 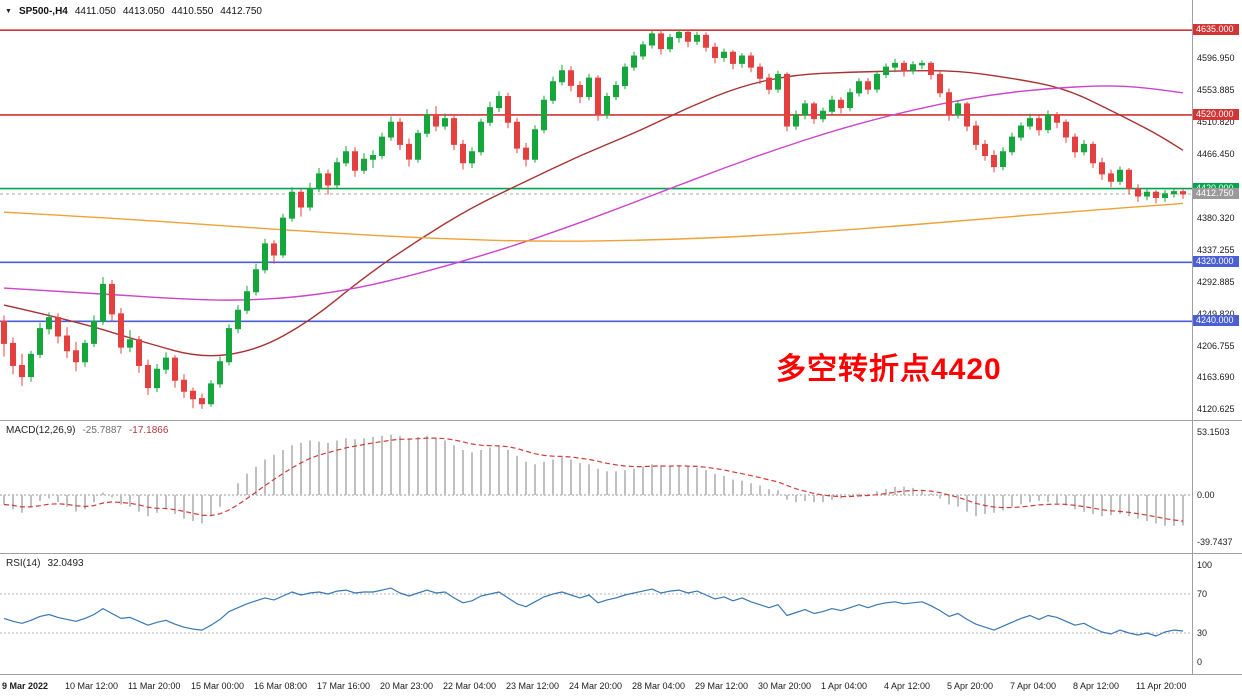 What do you see at coordinates (154, 686) in the screenshot?
I see `time-axis-label: 11 Mar 20:00` at bounding box center [154, 686].